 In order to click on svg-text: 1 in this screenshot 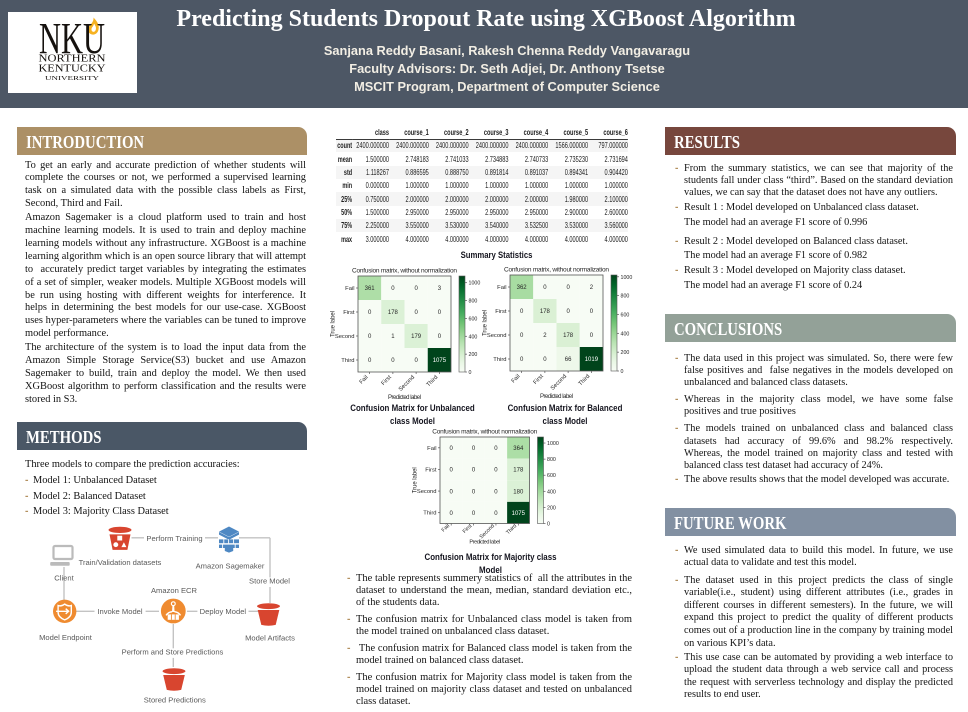, I will do `click(393, 337)`.